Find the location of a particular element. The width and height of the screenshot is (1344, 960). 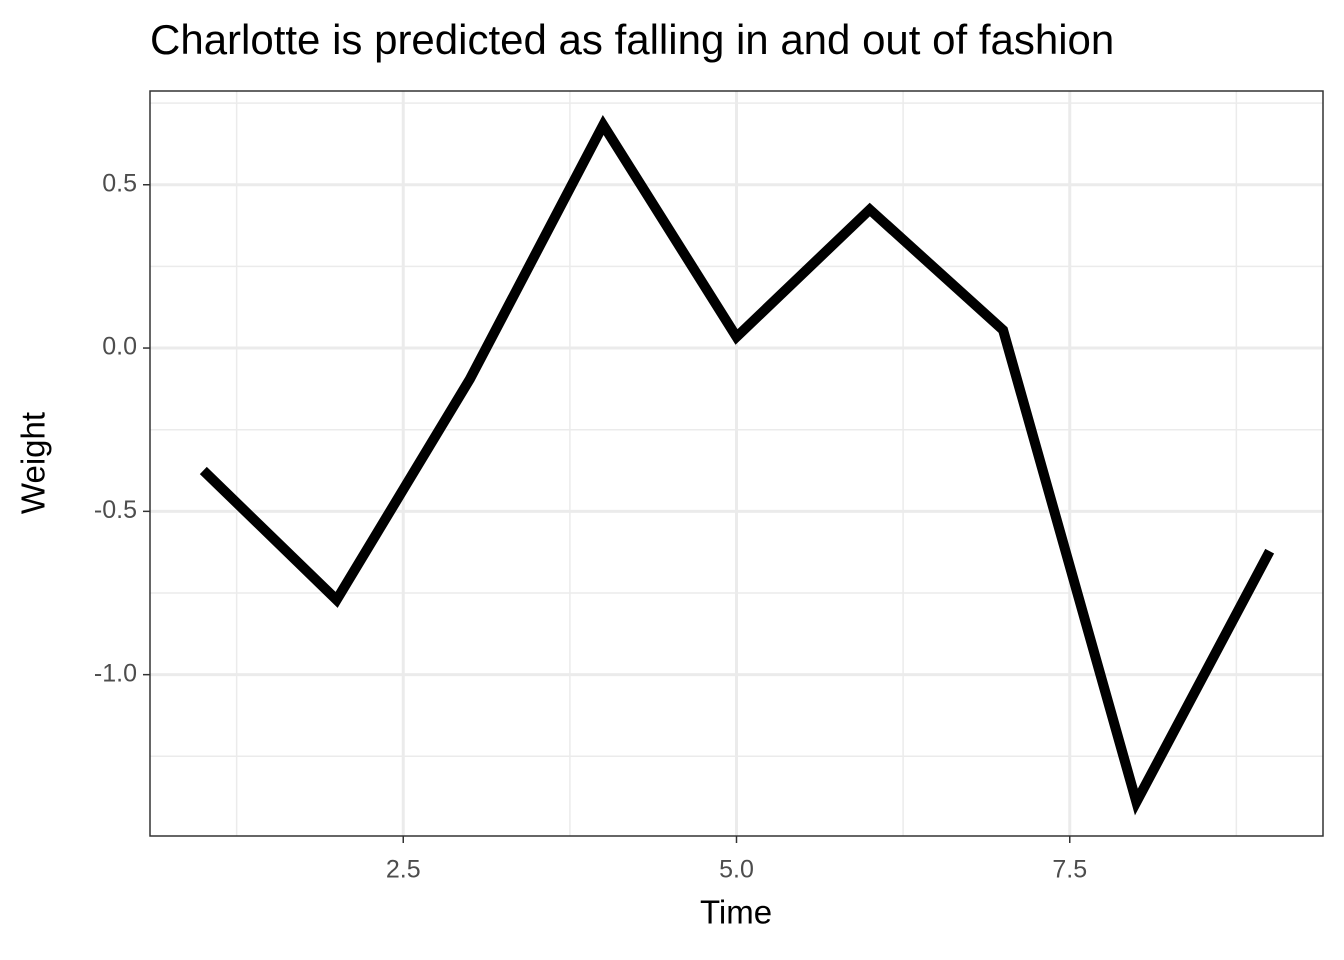

x-tick-label: 7.5 is located at coordinates (1069, 870).